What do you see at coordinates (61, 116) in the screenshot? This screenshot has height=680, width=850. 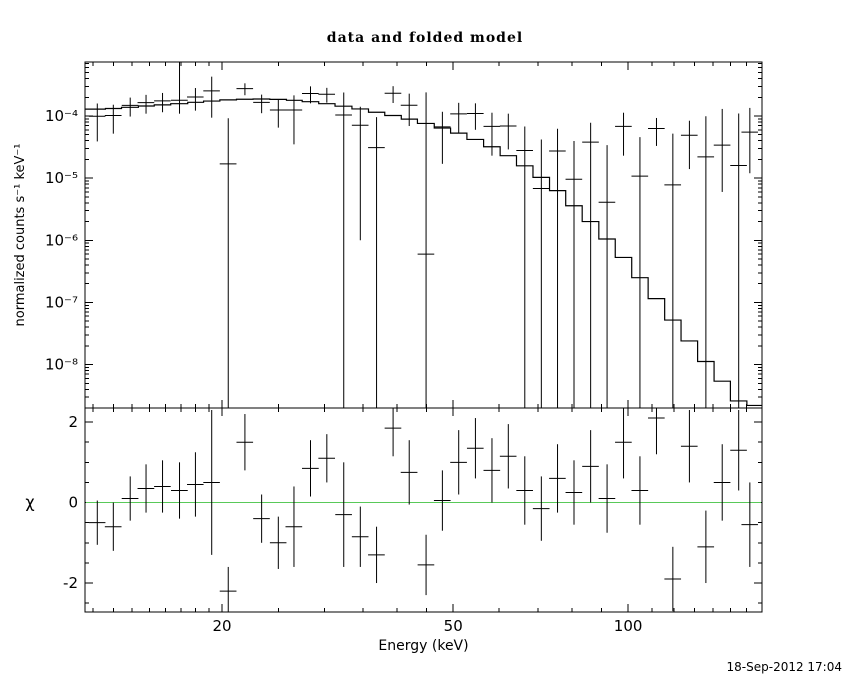 I see `y-tick-label: 10⁻⁴` at bounding box center [61, 116].